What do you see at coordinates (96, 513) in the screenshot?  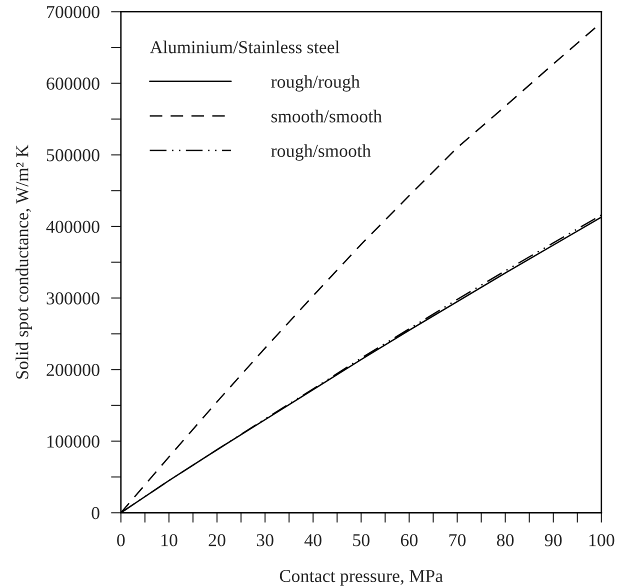 I see `y-tick-label: 0` at bounding box center [96, 513].